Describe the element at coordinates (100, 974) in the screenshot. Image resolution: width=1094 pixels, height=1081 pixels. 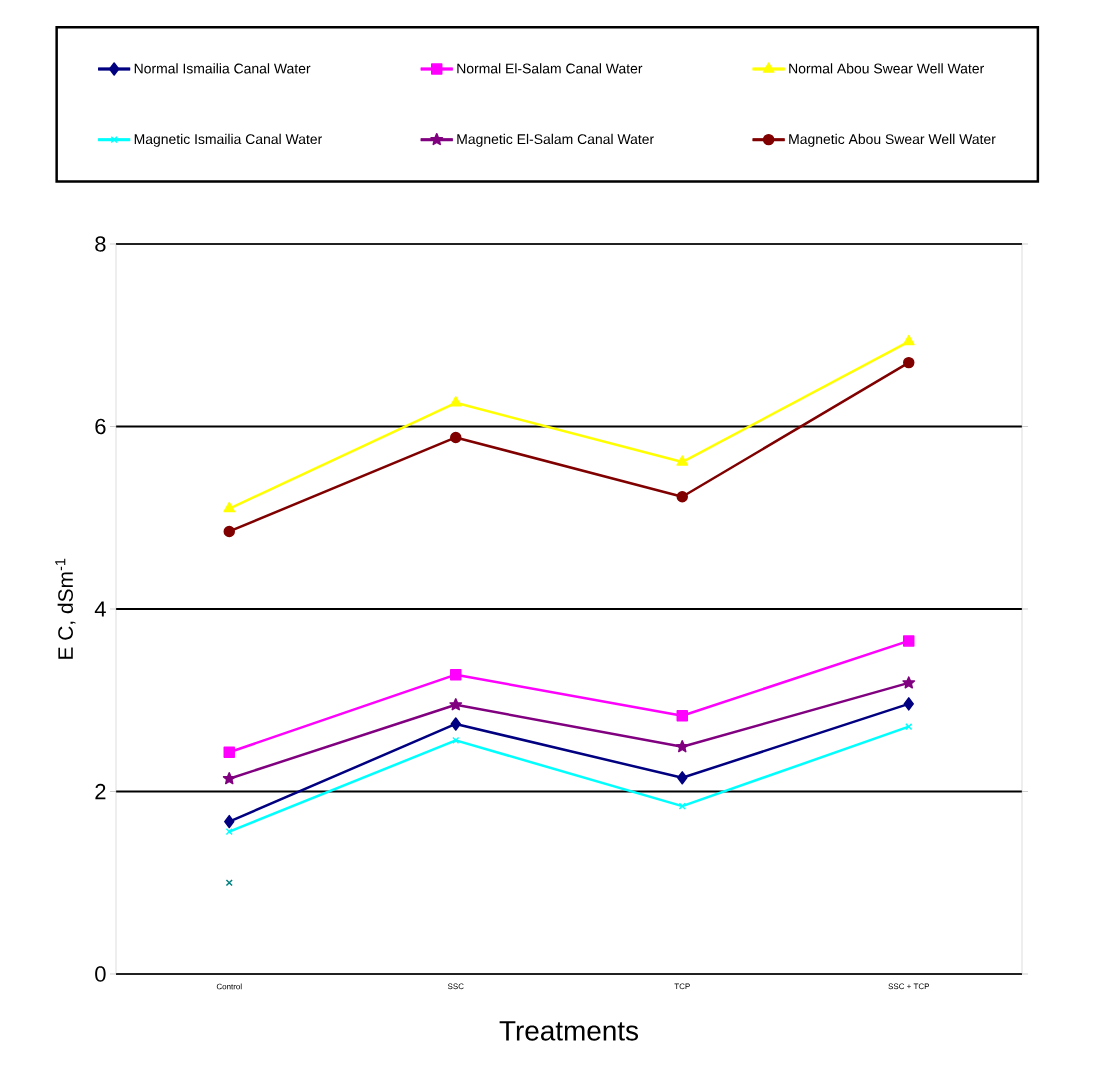
I see `y-tick-label: 0` at that location.